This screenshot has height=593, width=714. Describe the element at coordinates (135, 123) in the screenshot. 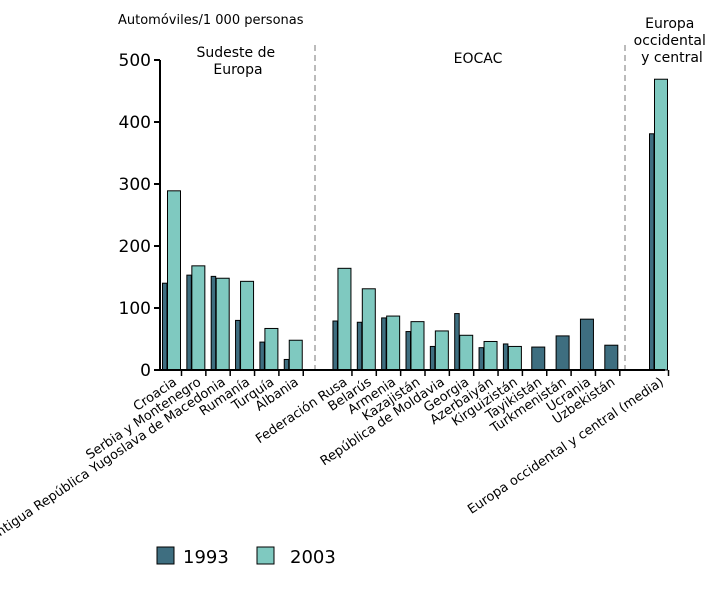

I see `y-tick-label-400: 400` at that location.